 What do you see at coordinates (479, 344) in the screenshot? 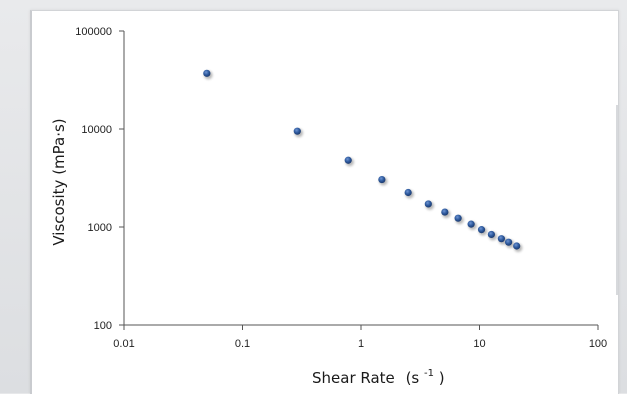
I see `x-tick-label: 10` at bounding box center [479, 344].